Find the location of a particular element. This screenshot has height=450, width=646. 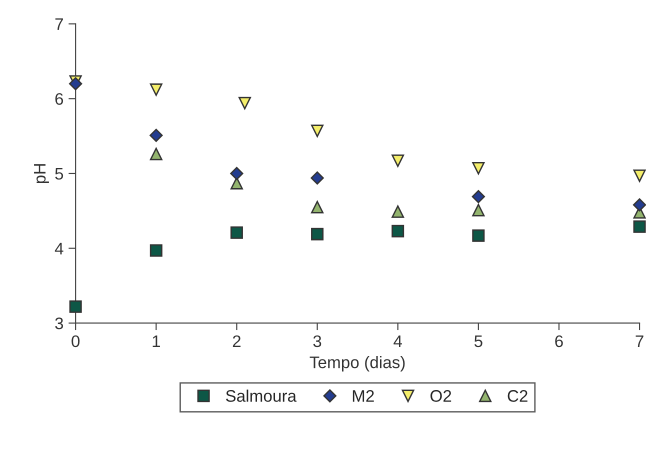

legend-label: O2 is located at coordinates (441, 396).